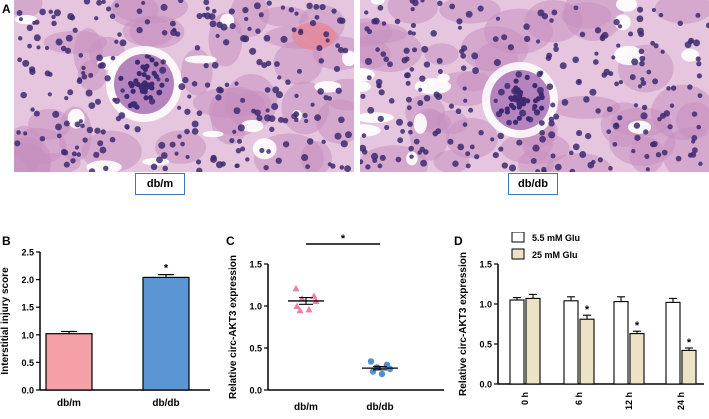 This screenshot has height=419, width=709. Describe the element at coordinates (255, 391) in the screenshot. I see `chart-c-y-tick-label: 0.0` at that location.